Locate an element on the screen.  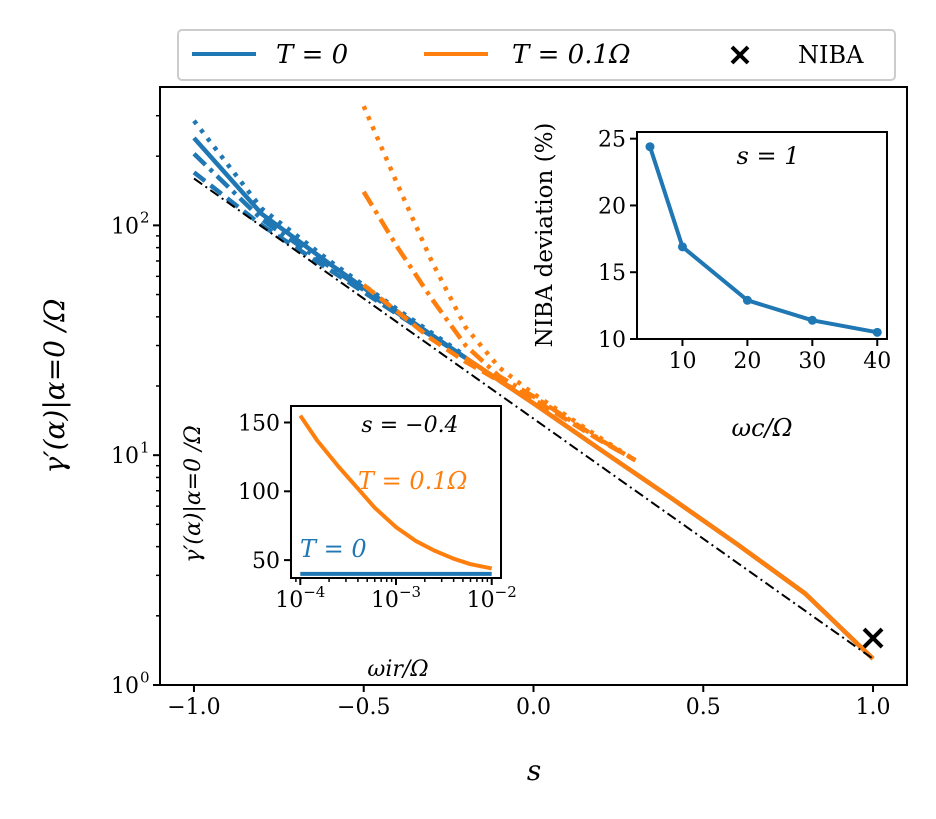
inset-wir-series-group is located at coordinates (395, 495).